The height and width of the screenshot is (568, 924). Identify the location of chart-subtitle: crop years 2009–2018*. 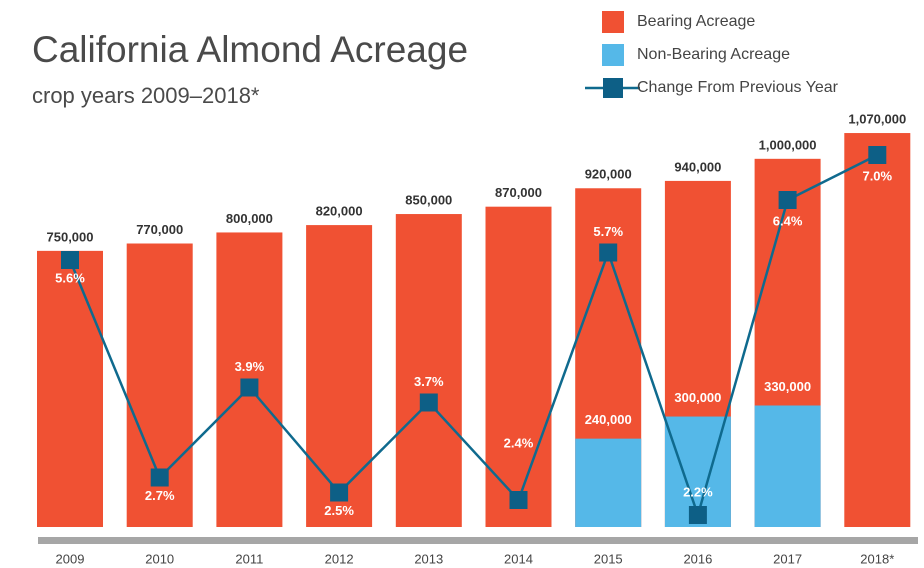
(146, 95).